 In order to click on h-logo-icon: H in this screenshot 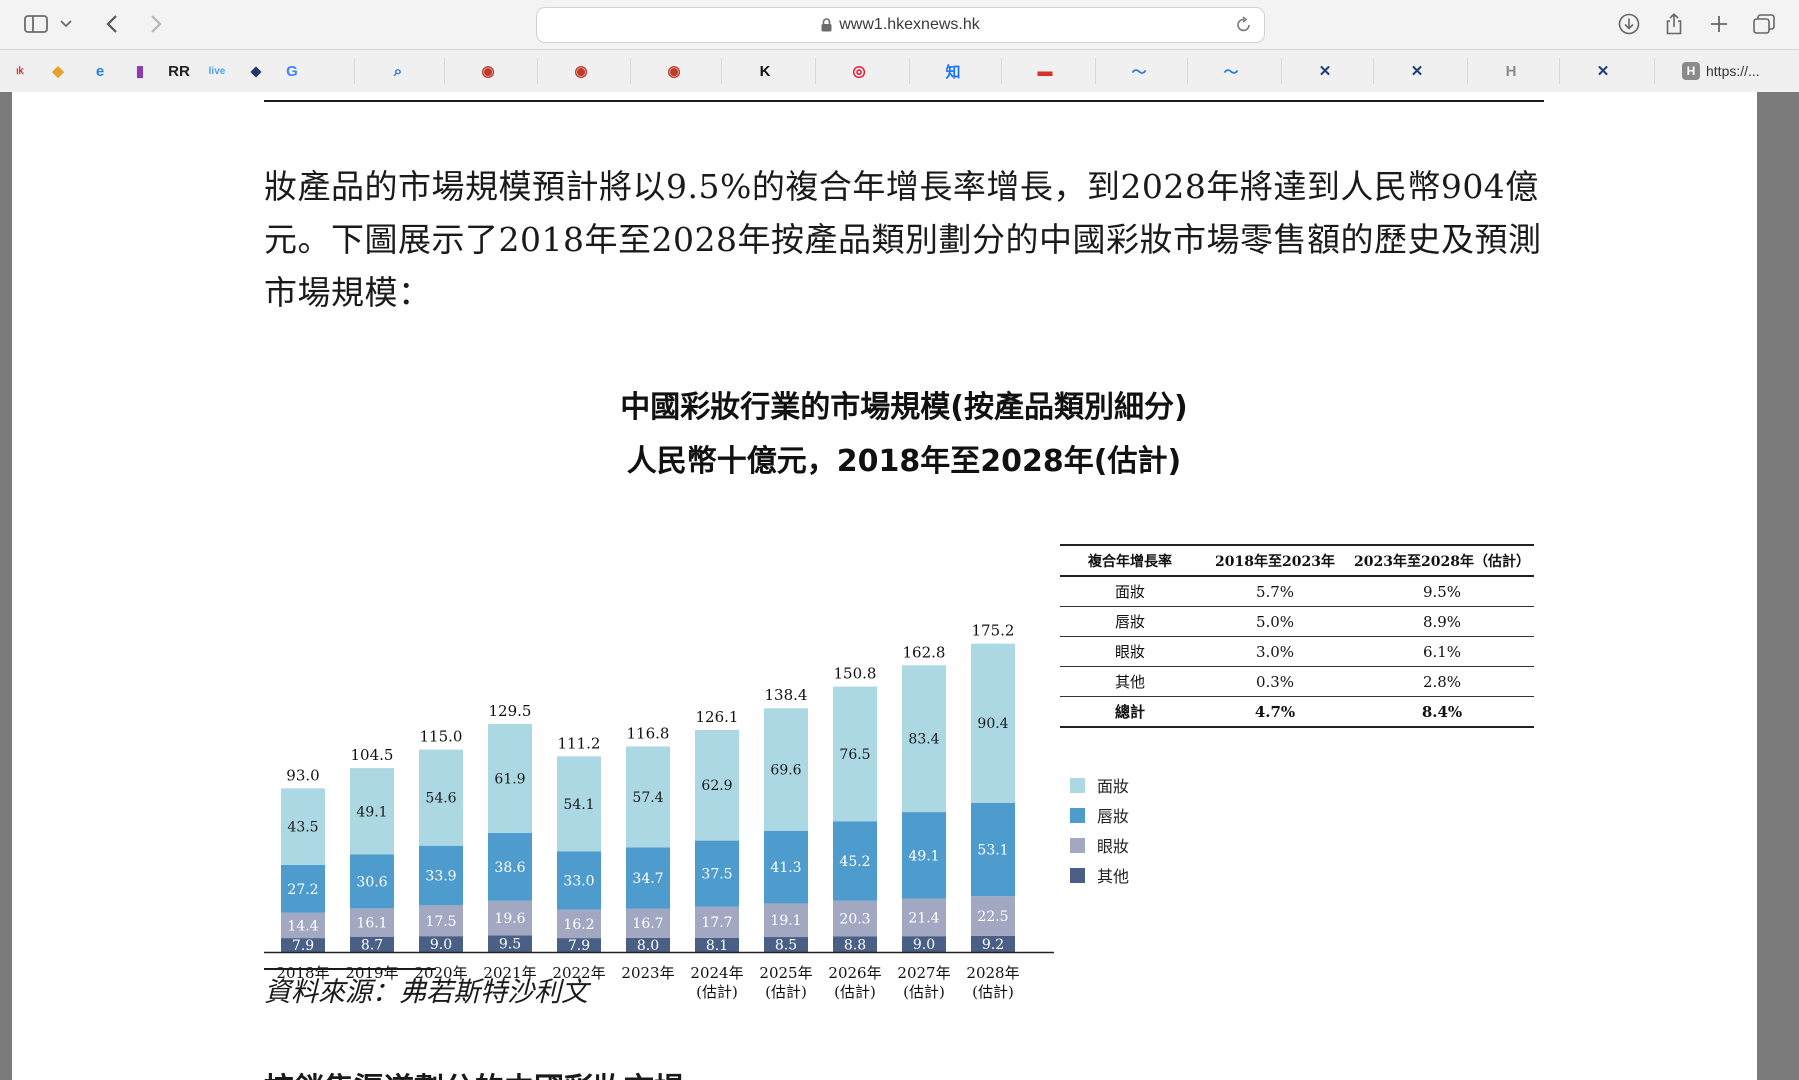, I will do `click(1511, 71)`.